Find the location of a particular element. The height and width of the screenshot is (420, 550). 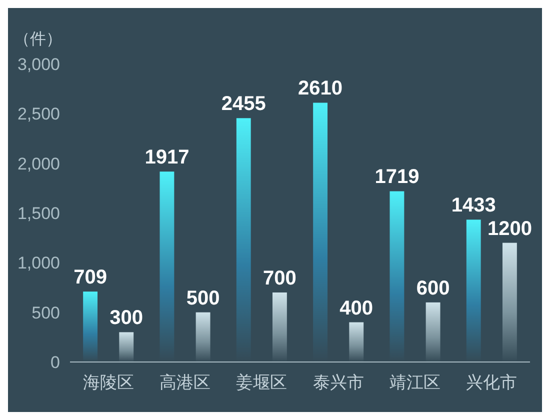

data-label: 2455 is located at coordinates (243, 104).